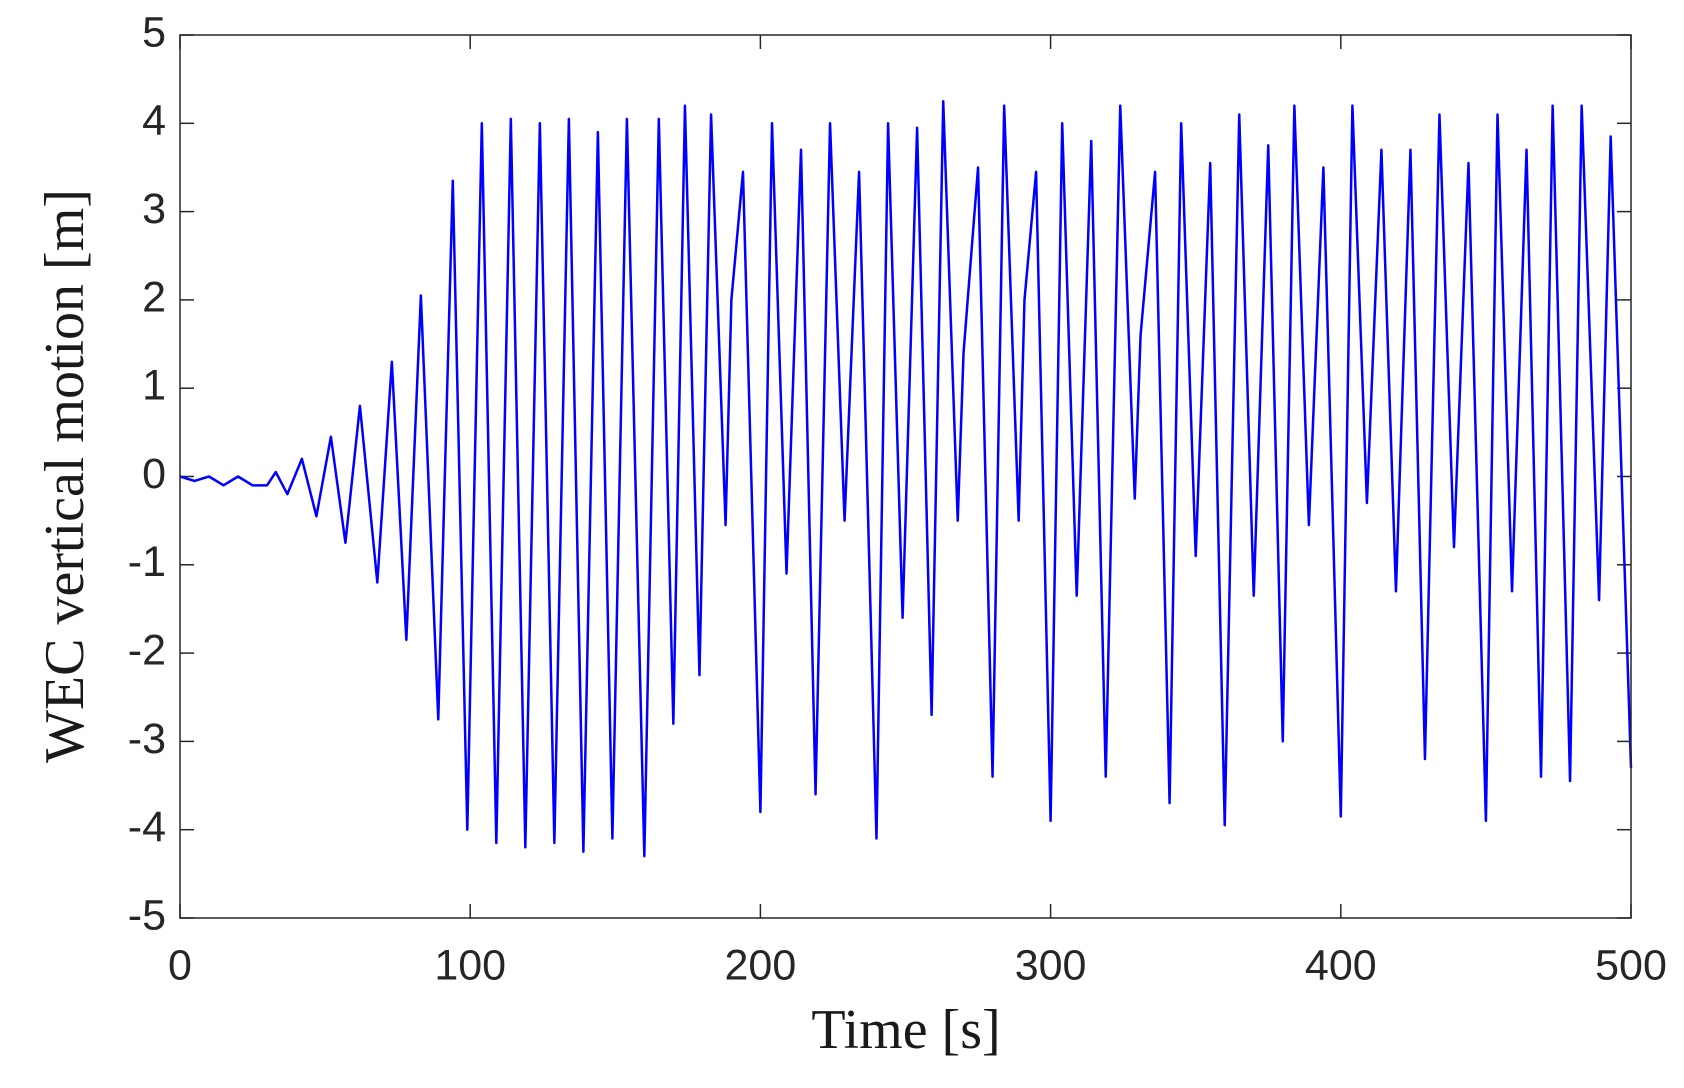 Image resolution: width=1684 pixels, height=1088 pixels. Describe the element at coordinates (154, 386) in the screenshot. I see `y-tick-label: 1` at that location.